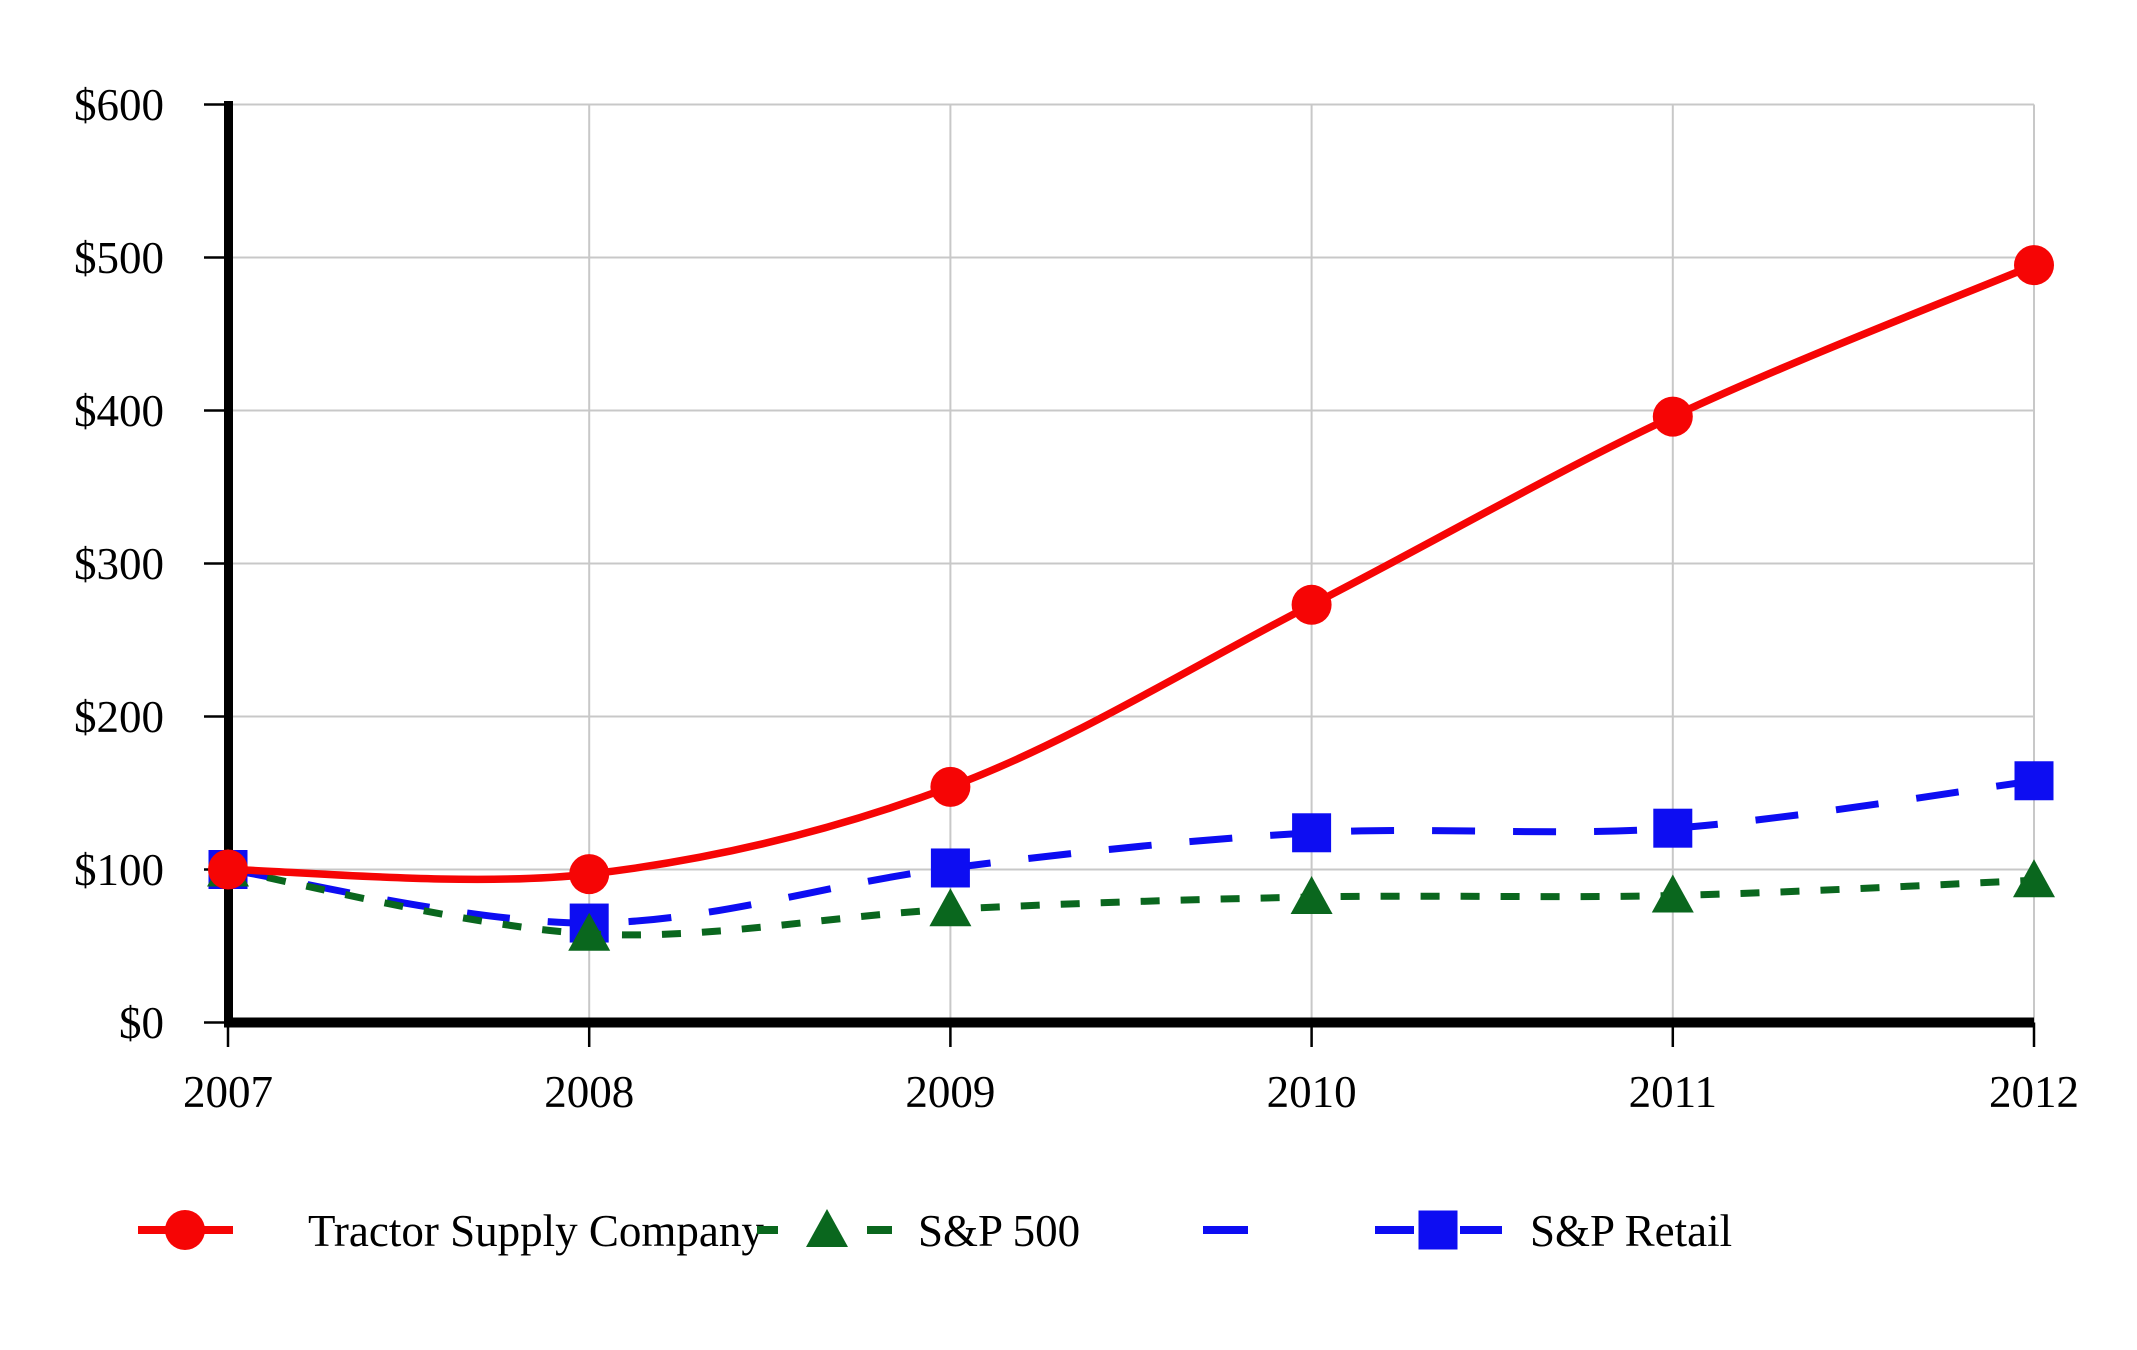  What do you see at coordinates (1631, 1231) in the screenshot?
I see `legend-label-s-p-retail: S&P Retail` at bounding box center [1631, 1231].